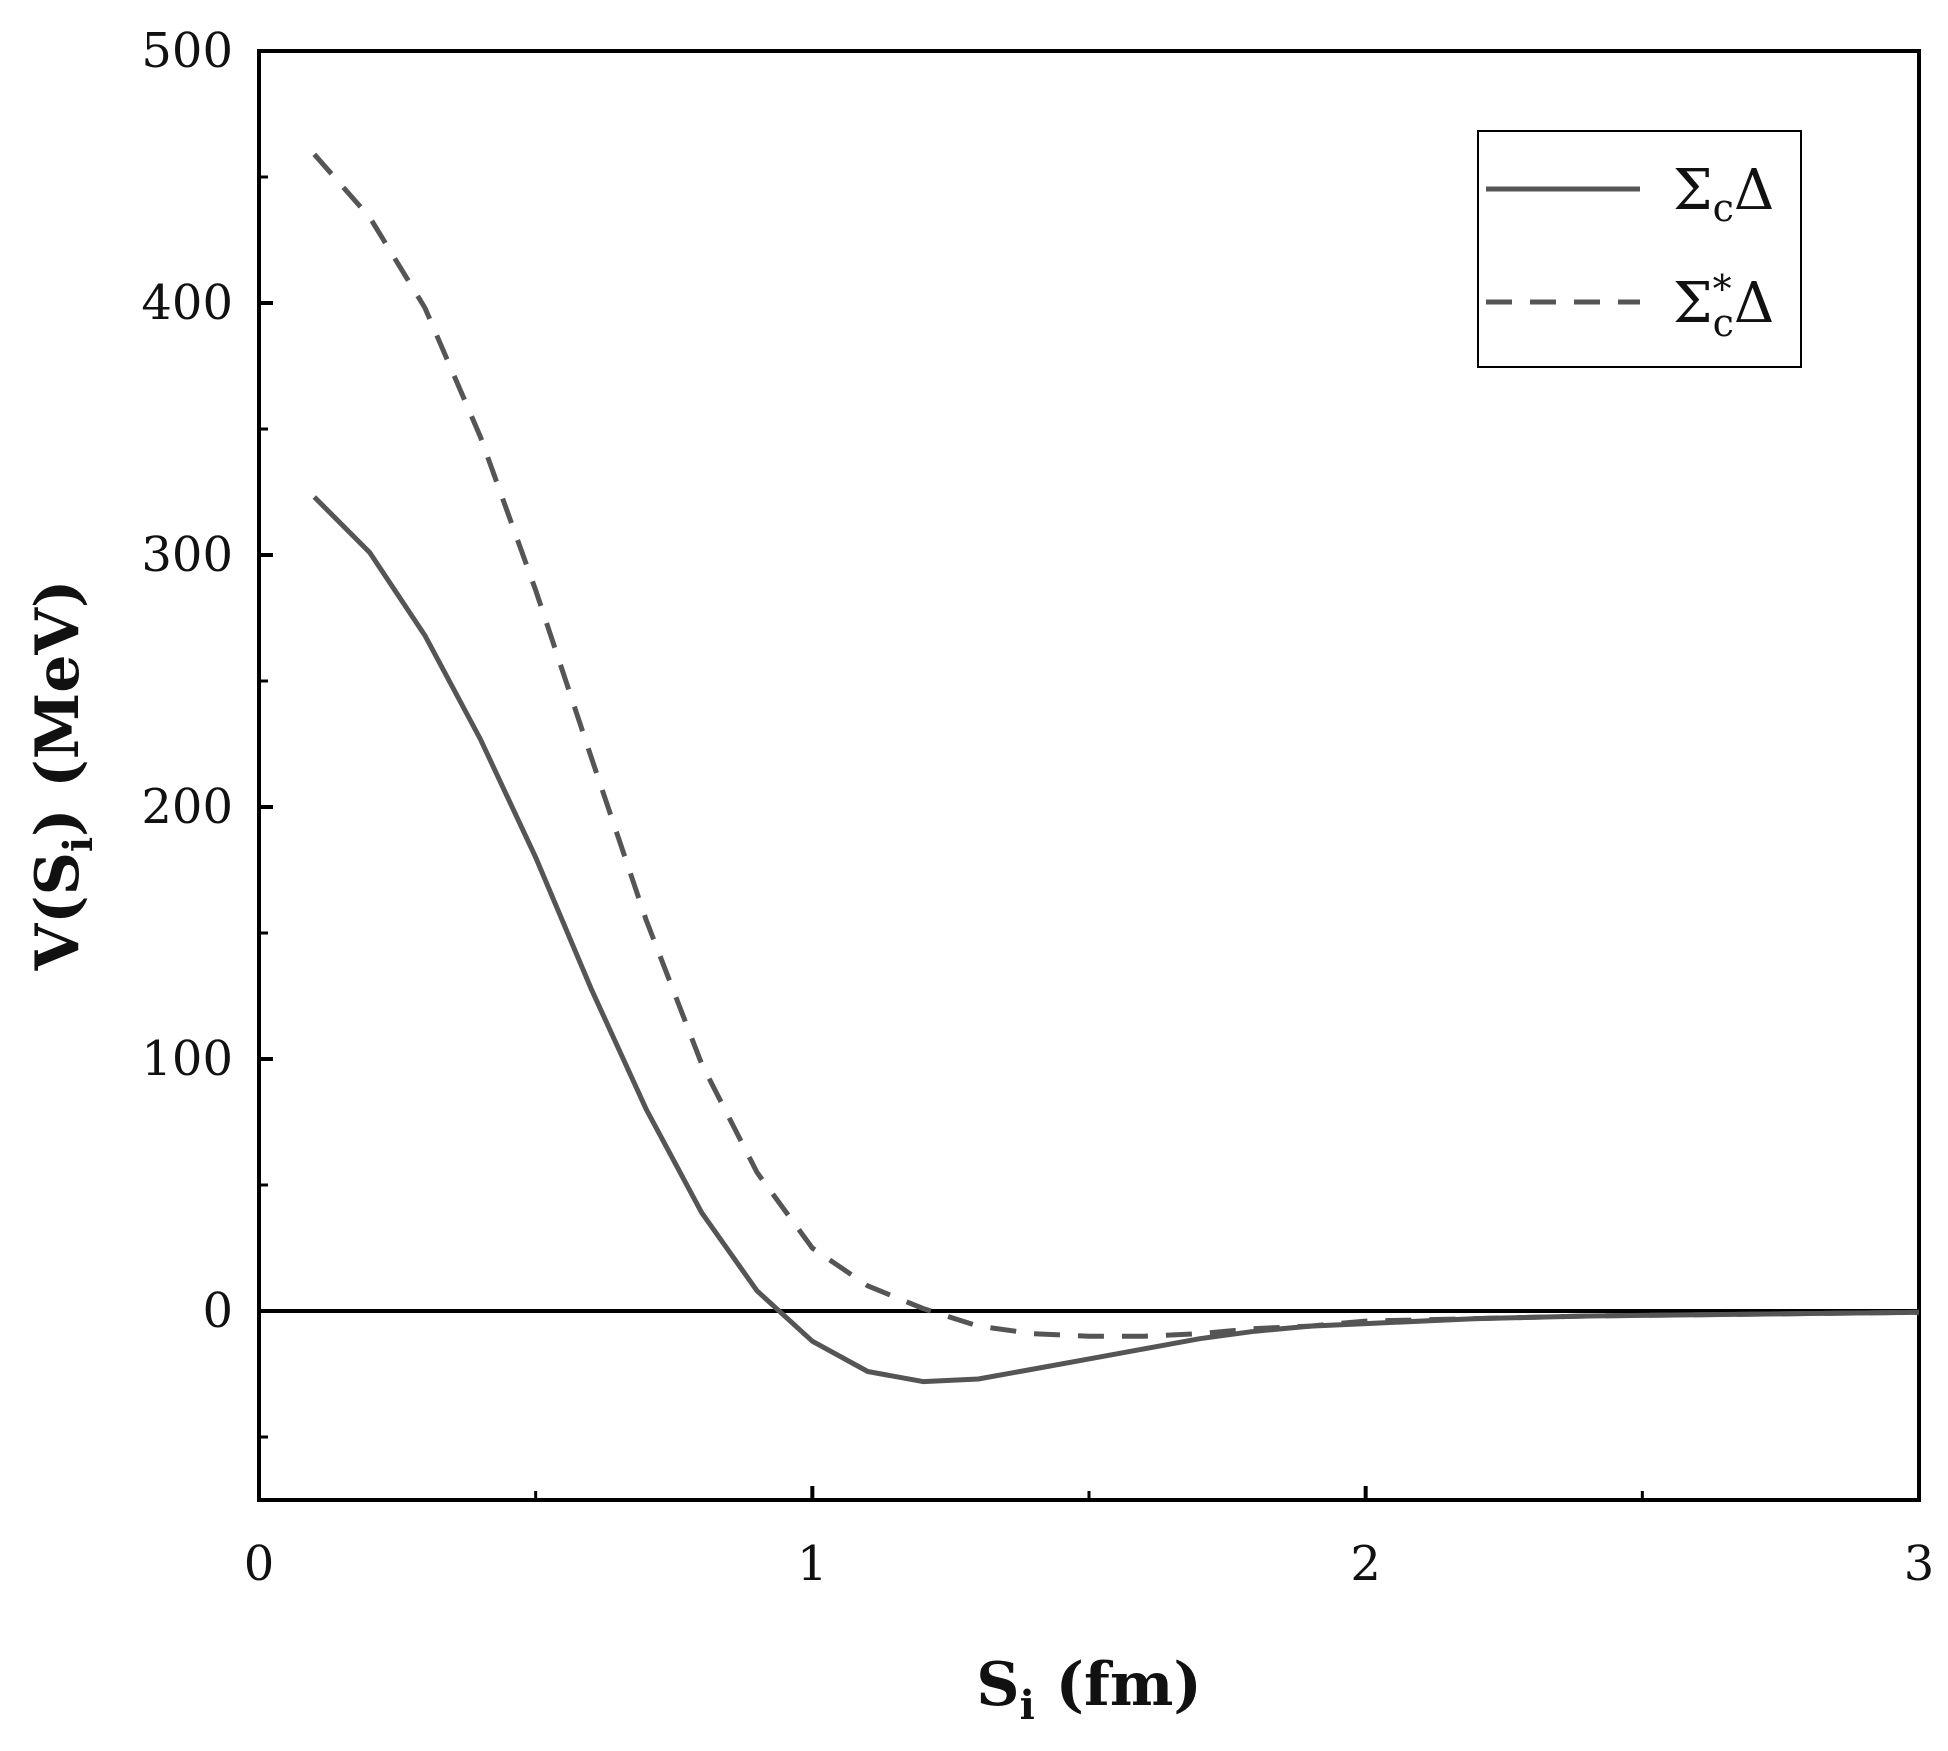 The width and height of the screenshot is (1948, 1751). What do you see at coordinates (187, 51) in the screenshot?
I see `y-tick-label: 500` at bounding box center [187, 51].